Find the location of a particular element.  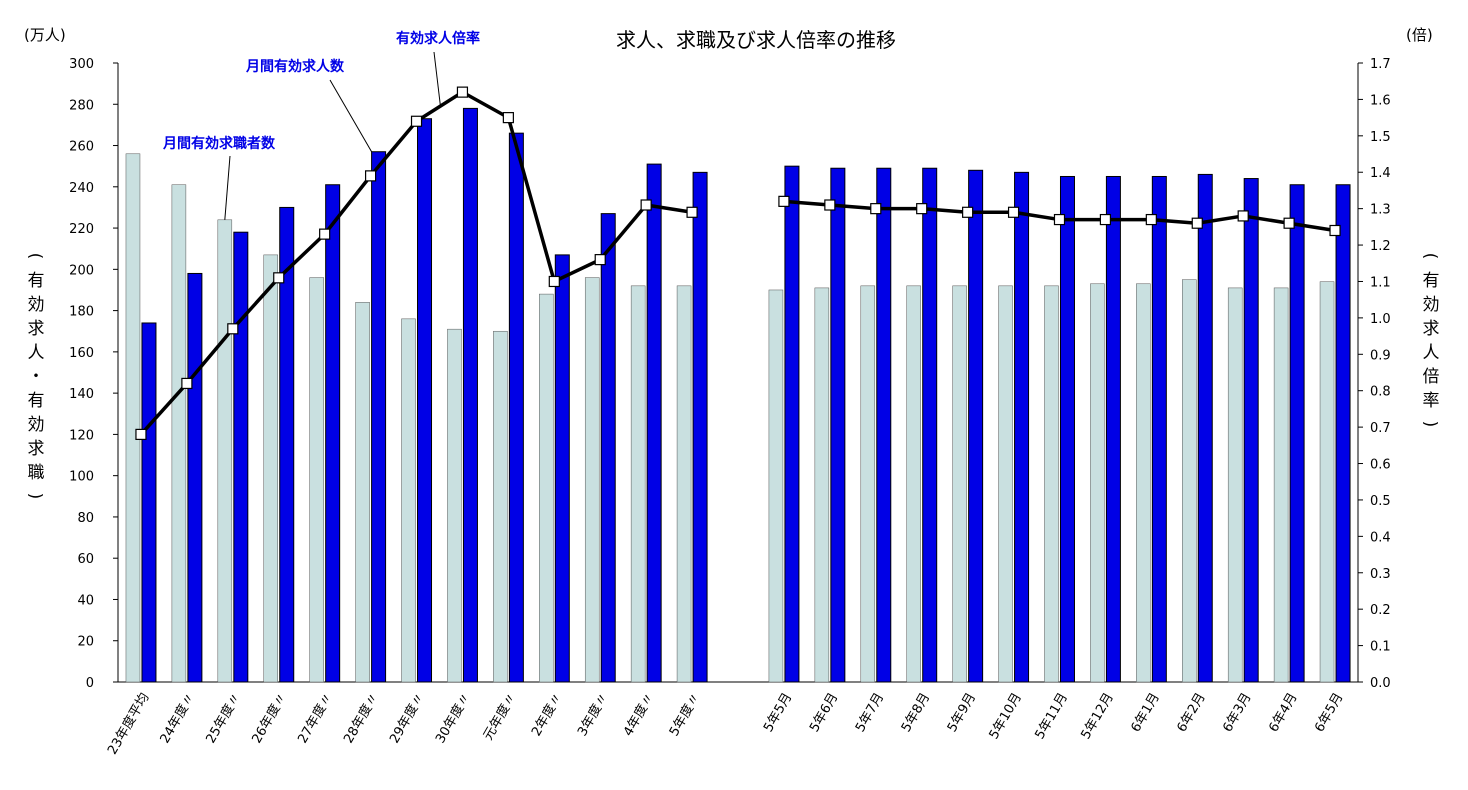

left-axis-title: (有効求人・有効求職) is located at coordinates (35, 376).